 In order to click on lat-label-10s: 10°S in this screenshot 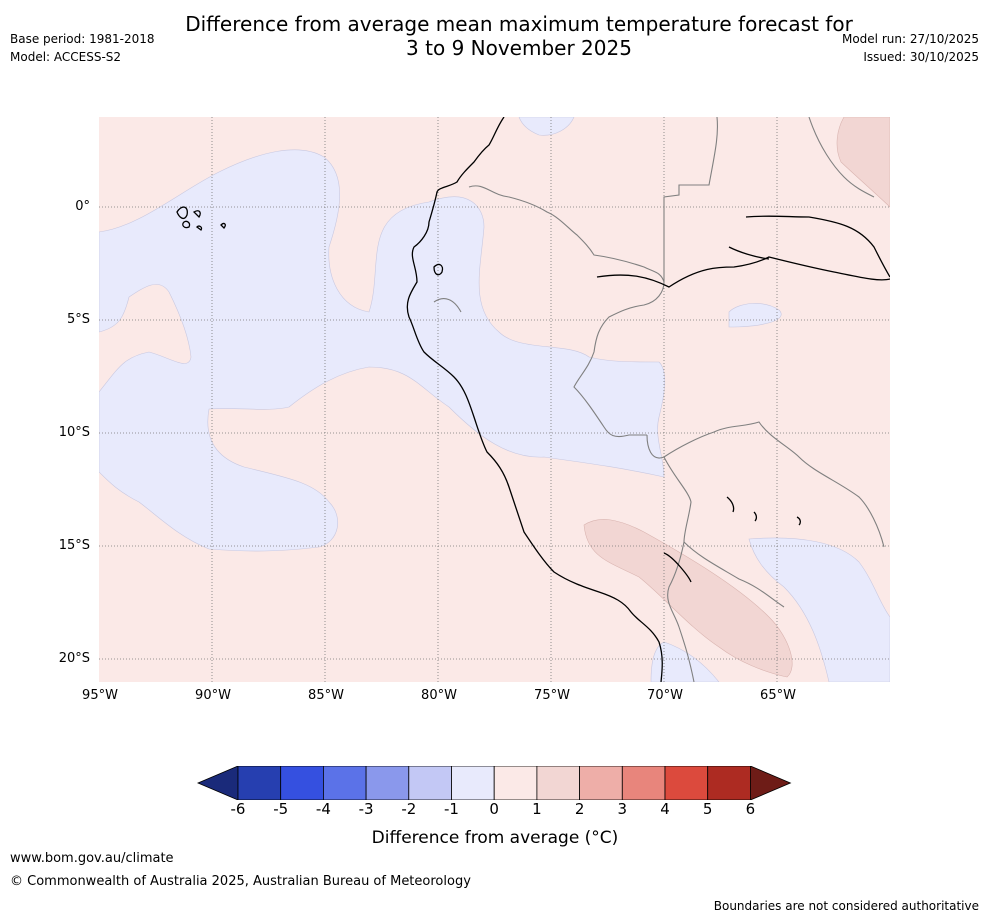, I will do `click(74, 432)`.